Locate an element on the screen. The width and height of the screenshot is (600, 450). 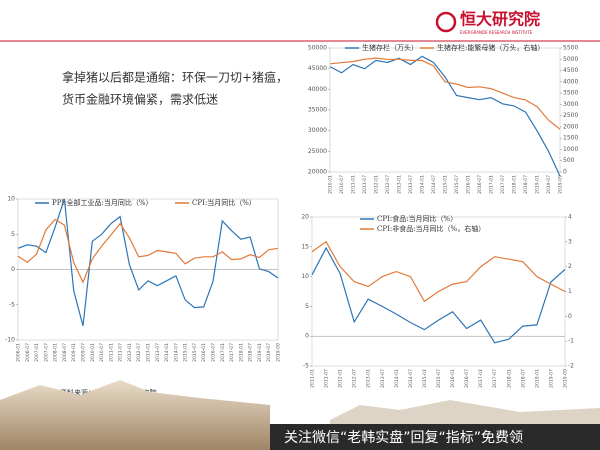
y-tick-label: 35000 is located at coordinates (317, 110).